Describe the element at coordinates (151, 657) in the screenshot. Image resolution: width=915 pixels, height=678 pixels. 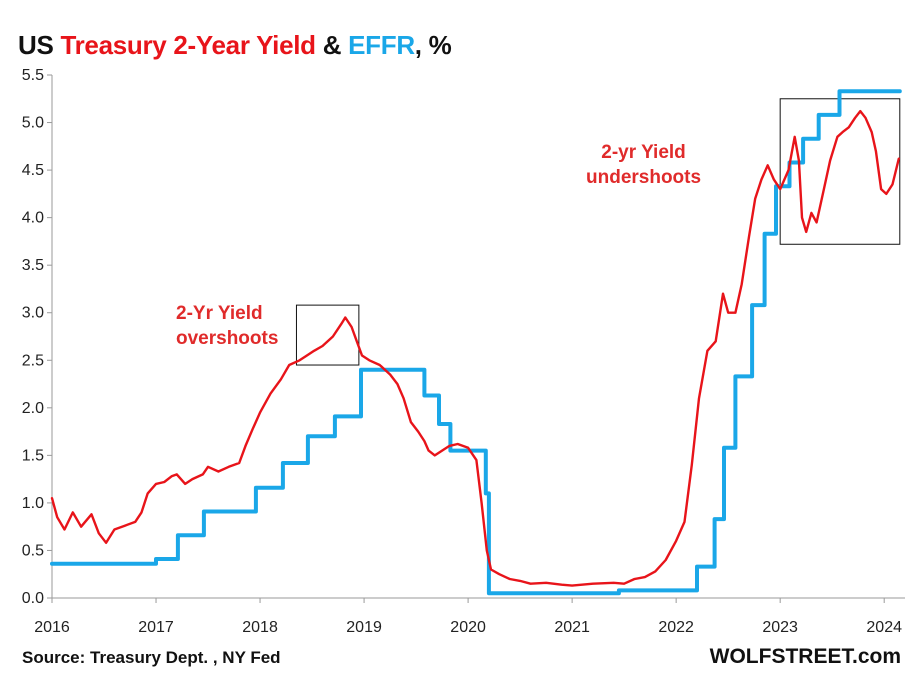
I see `source-note: Source: Treasury Dept. , NY Fed` at that location.